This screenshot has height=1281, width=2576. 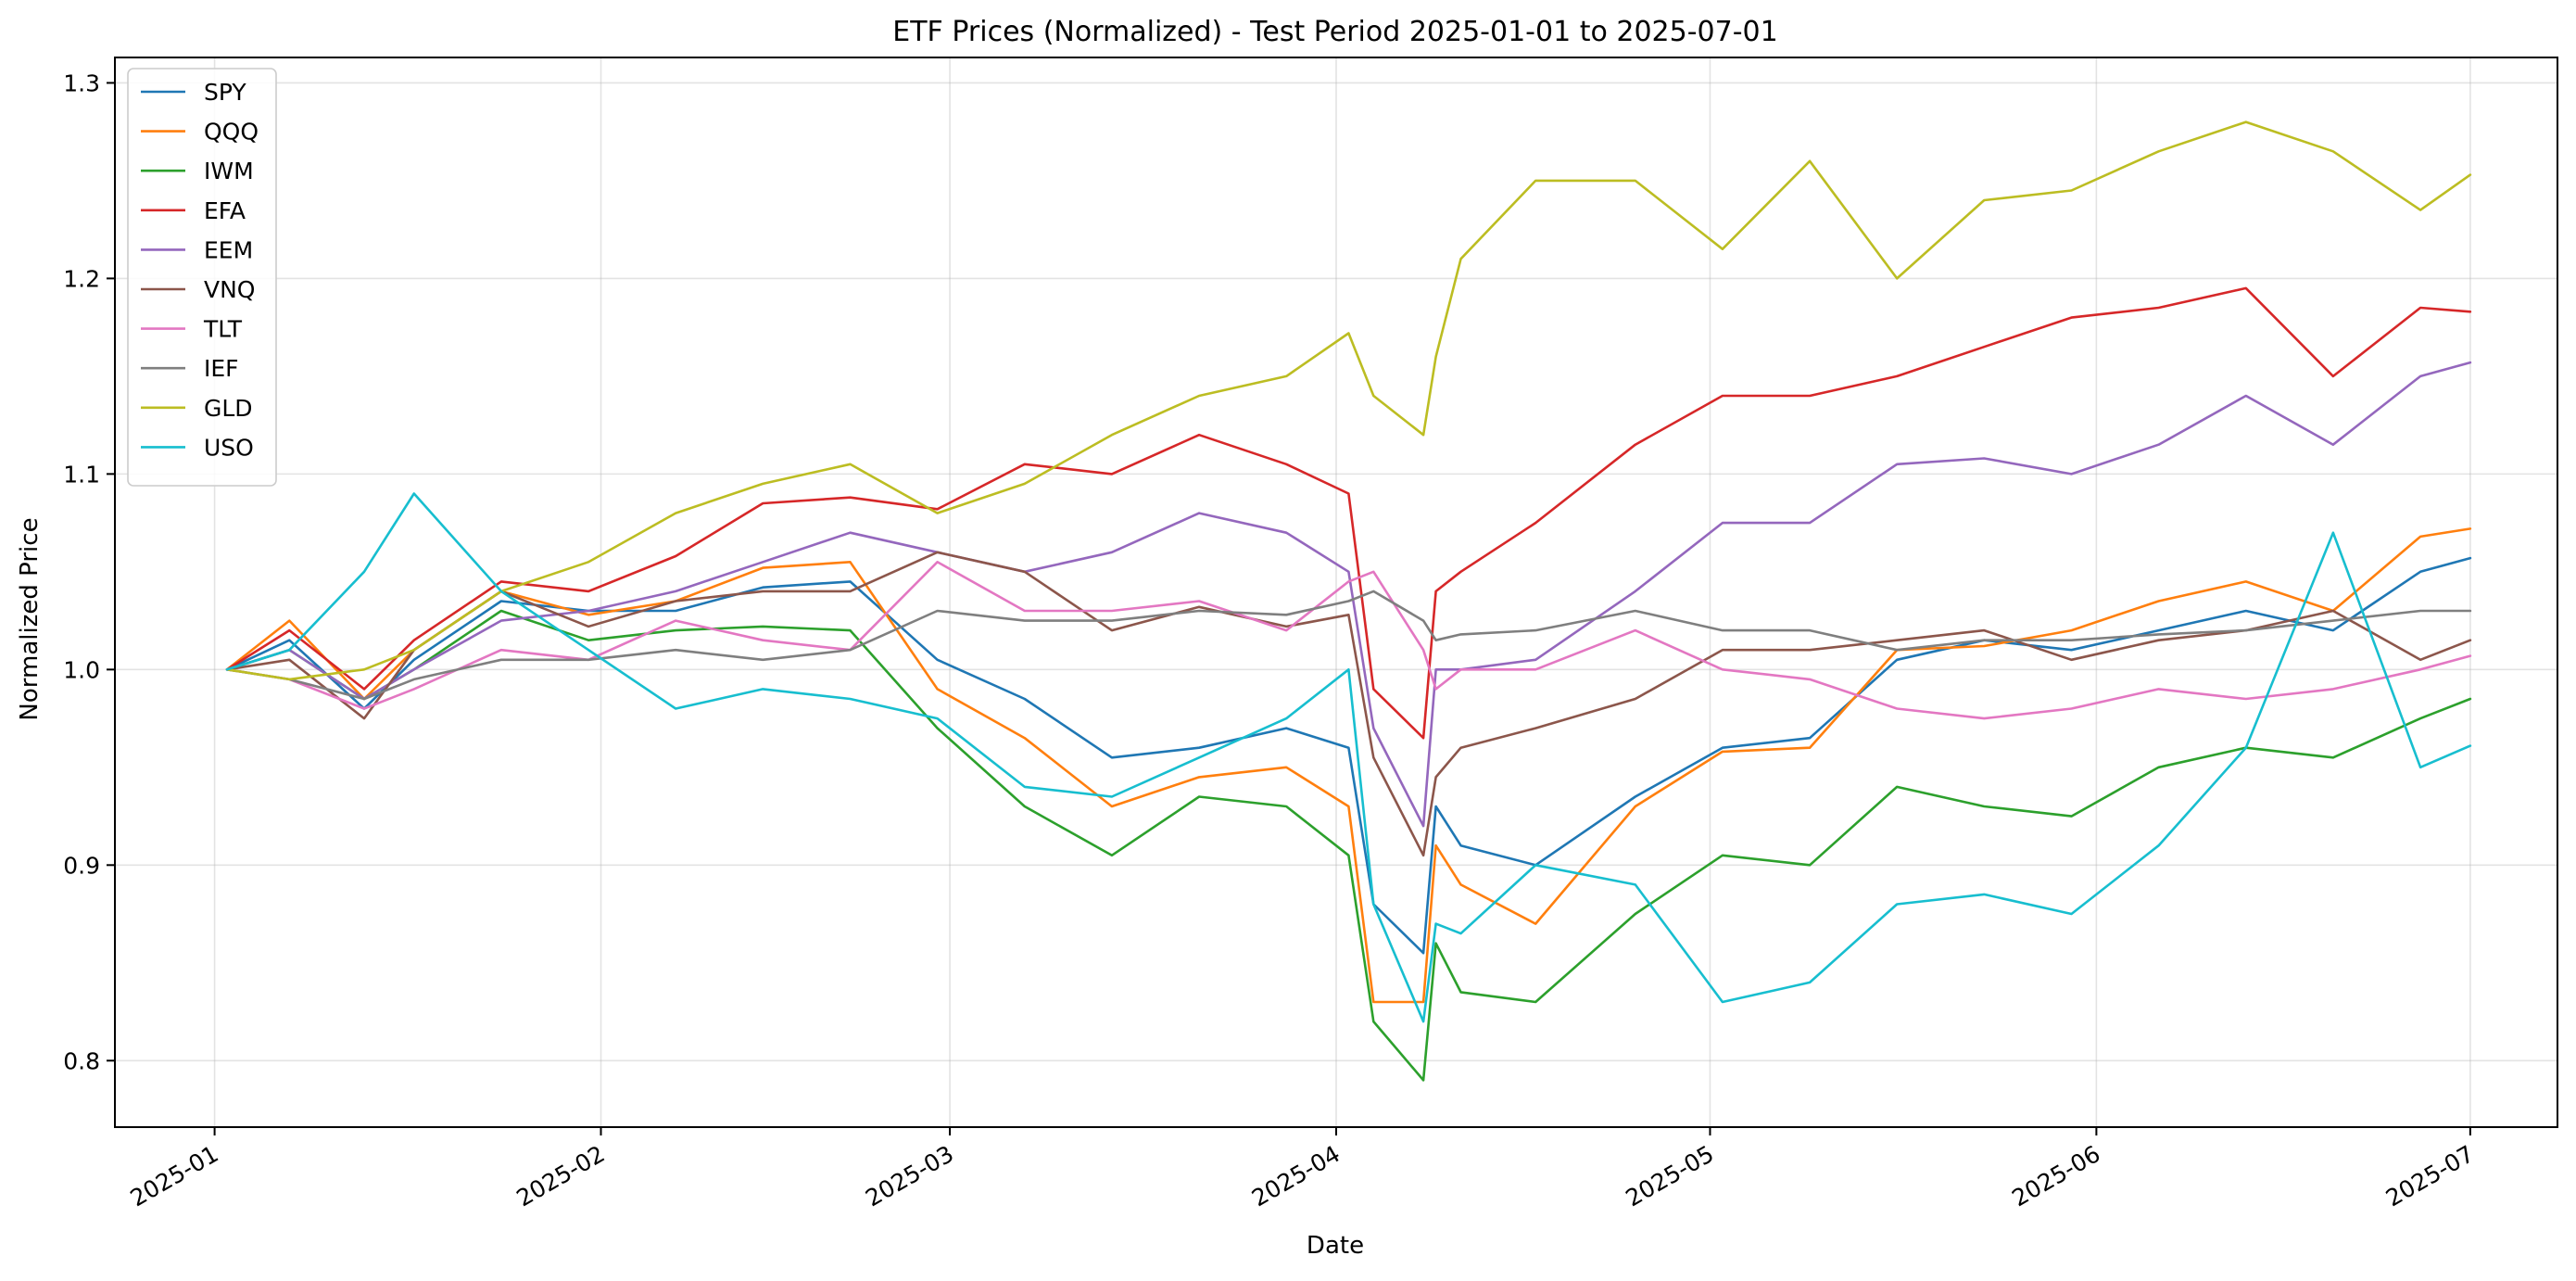 What do you see at coordinates (225, 210) in the screenshot?
I see `legend-label: EFA` at bounding box center [225, 210].